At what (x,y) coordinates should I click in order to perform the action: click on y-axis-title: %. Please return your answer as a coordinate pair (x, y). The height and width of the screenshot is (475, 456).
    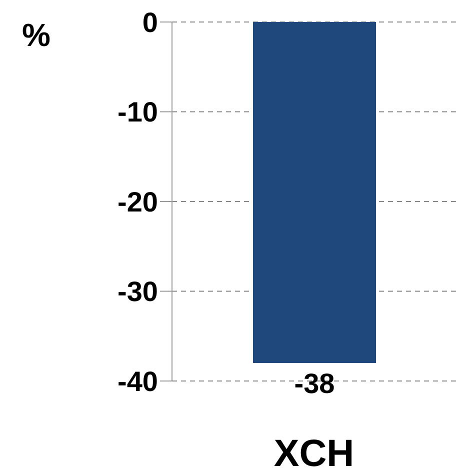
    Looking at the image, I should click on (36, 35).